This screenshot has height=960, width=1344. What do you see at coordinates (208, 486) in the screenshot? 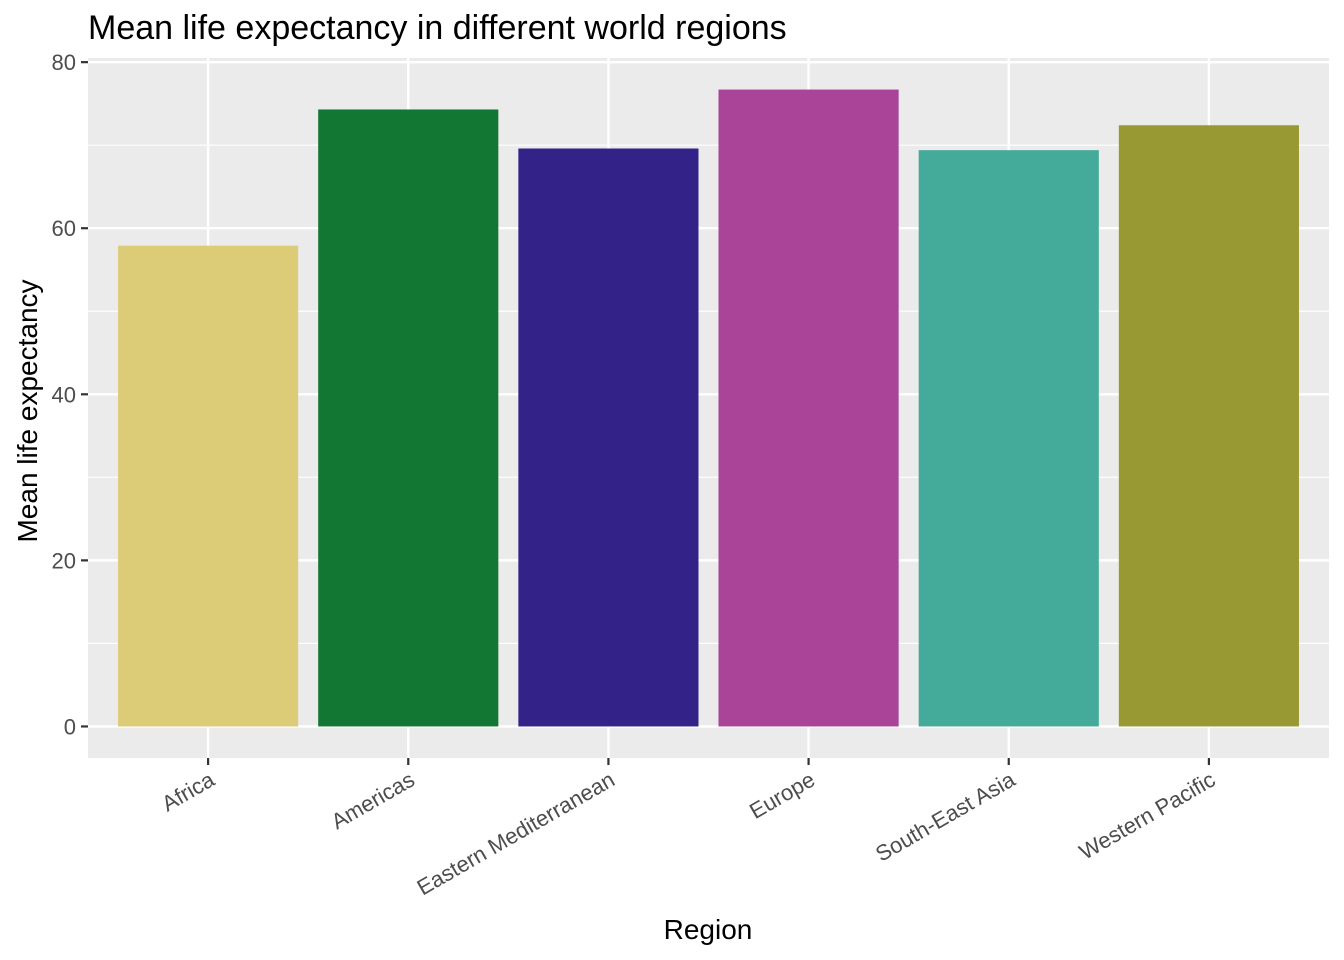
I see `bar-africa` at bounding box center [208, 486].